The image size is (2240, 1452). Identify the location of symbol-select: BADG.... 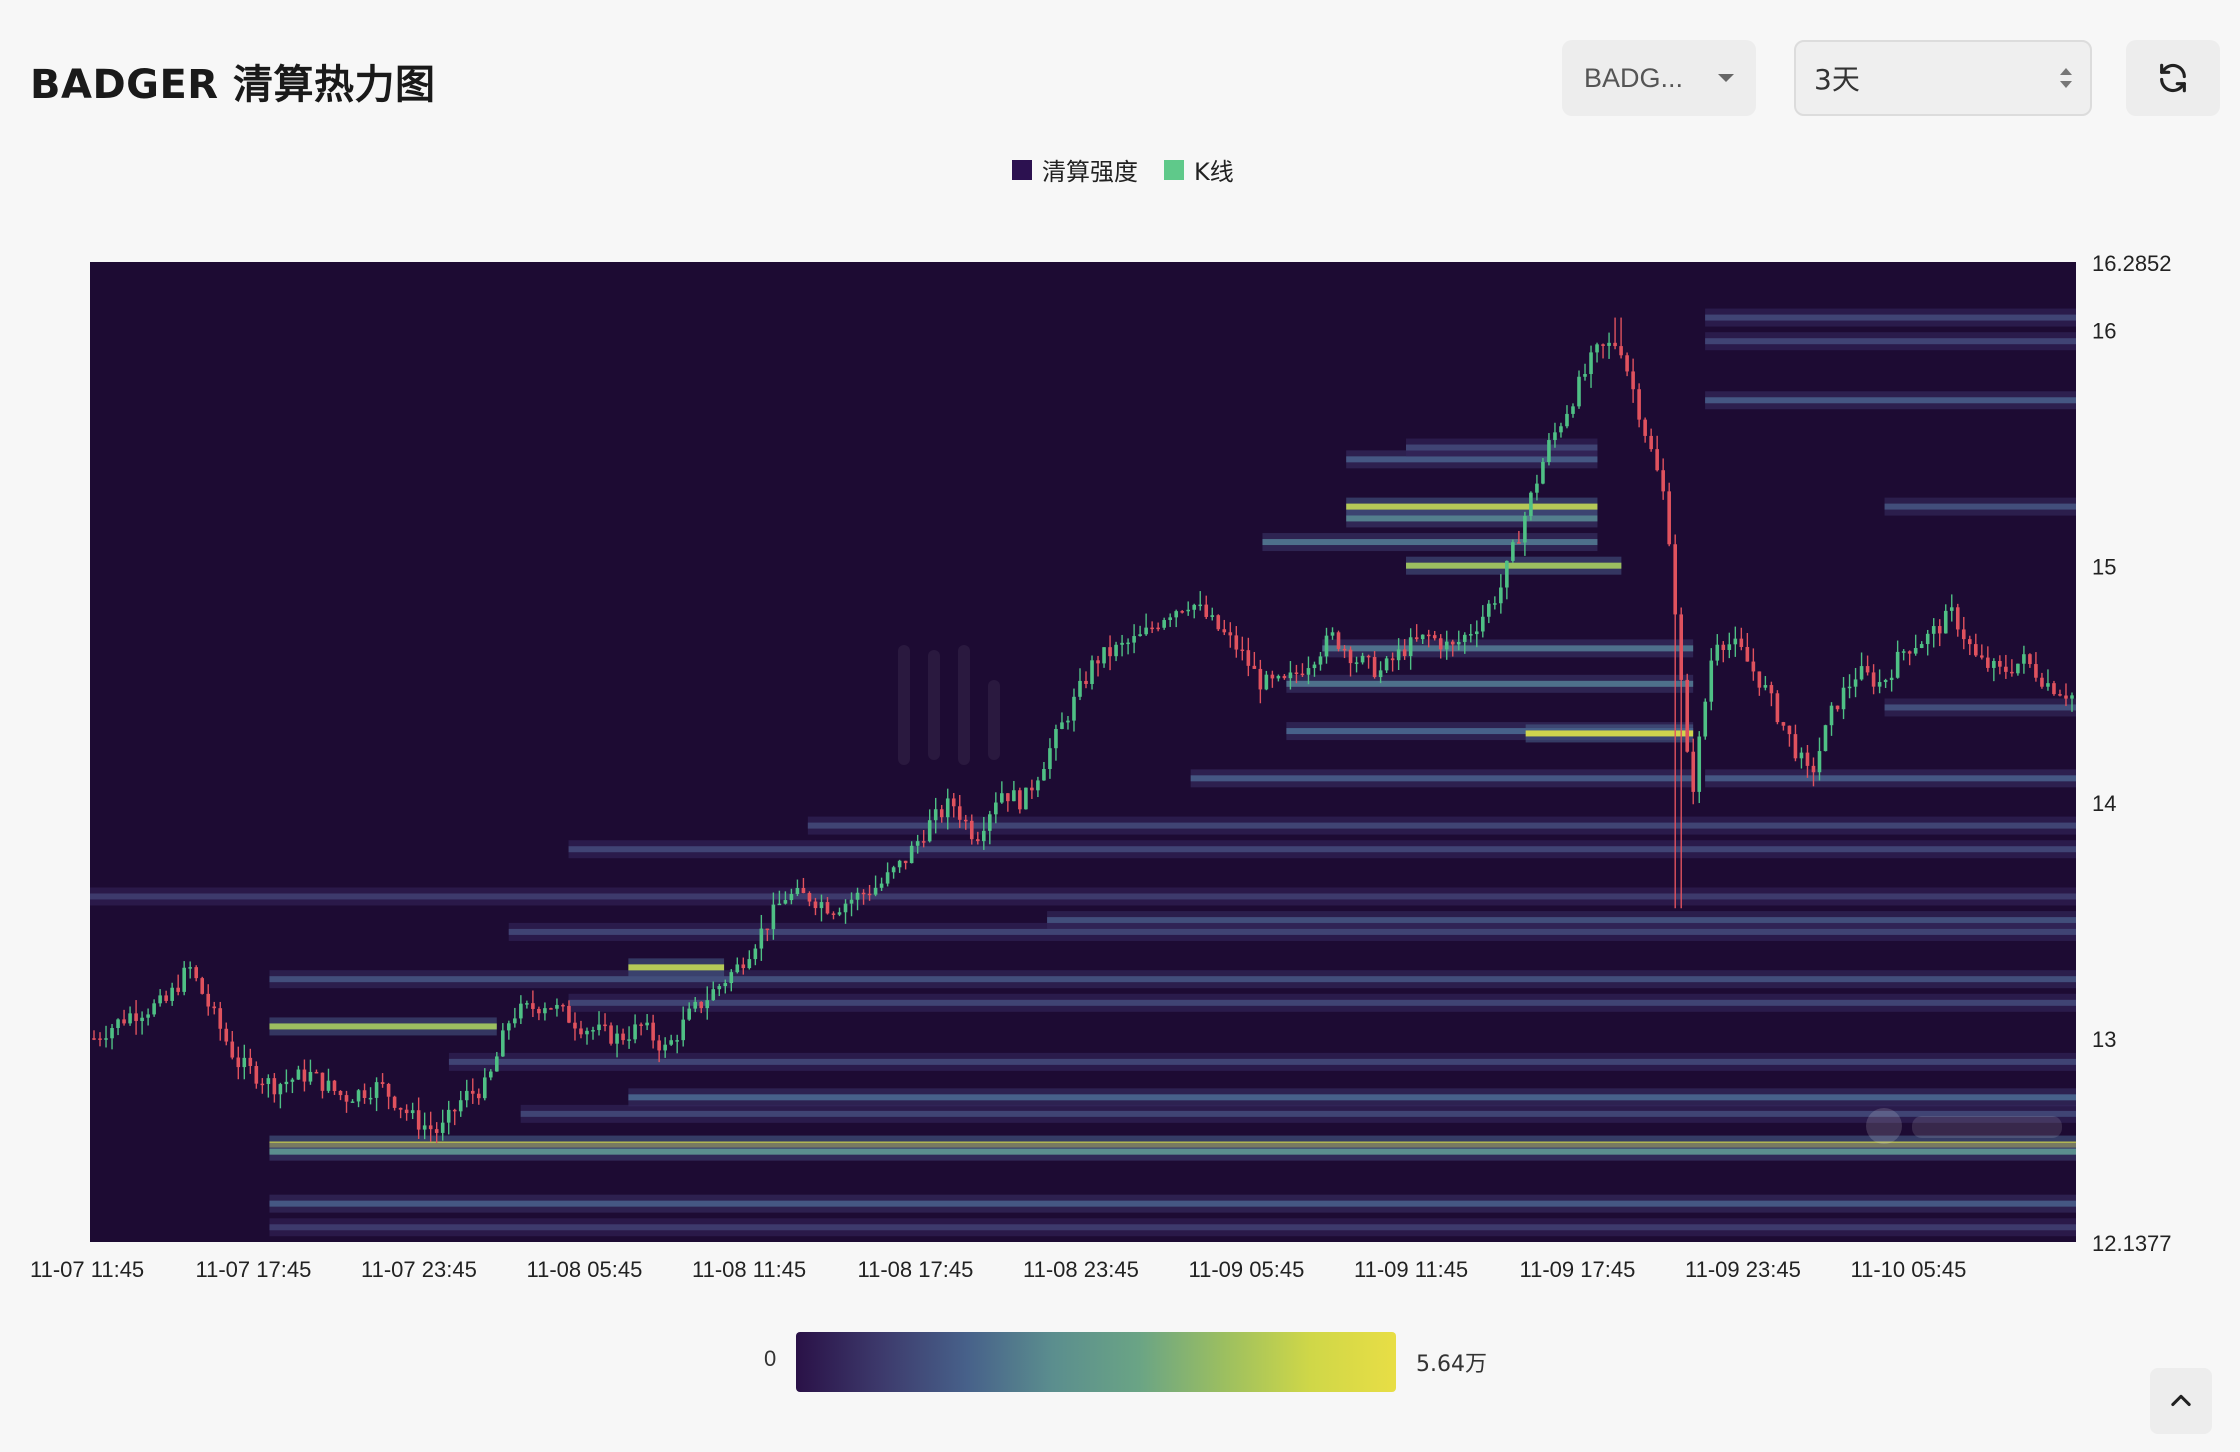
(1659, 78).